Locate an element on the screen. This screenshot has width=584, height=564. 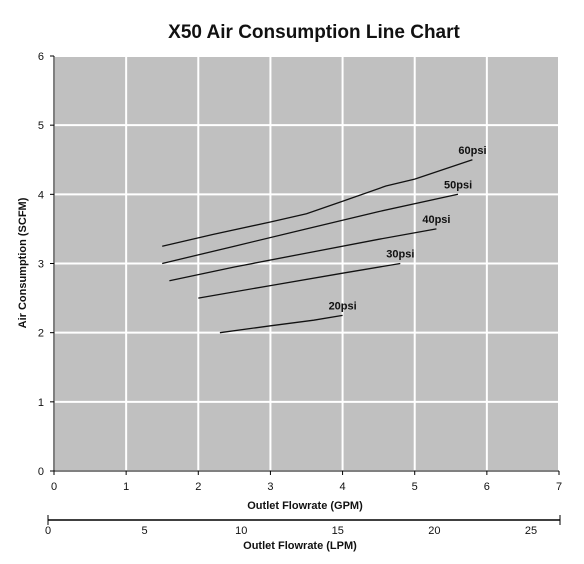
secondary-tick-label: 5 is located at coordinates (145, 531).